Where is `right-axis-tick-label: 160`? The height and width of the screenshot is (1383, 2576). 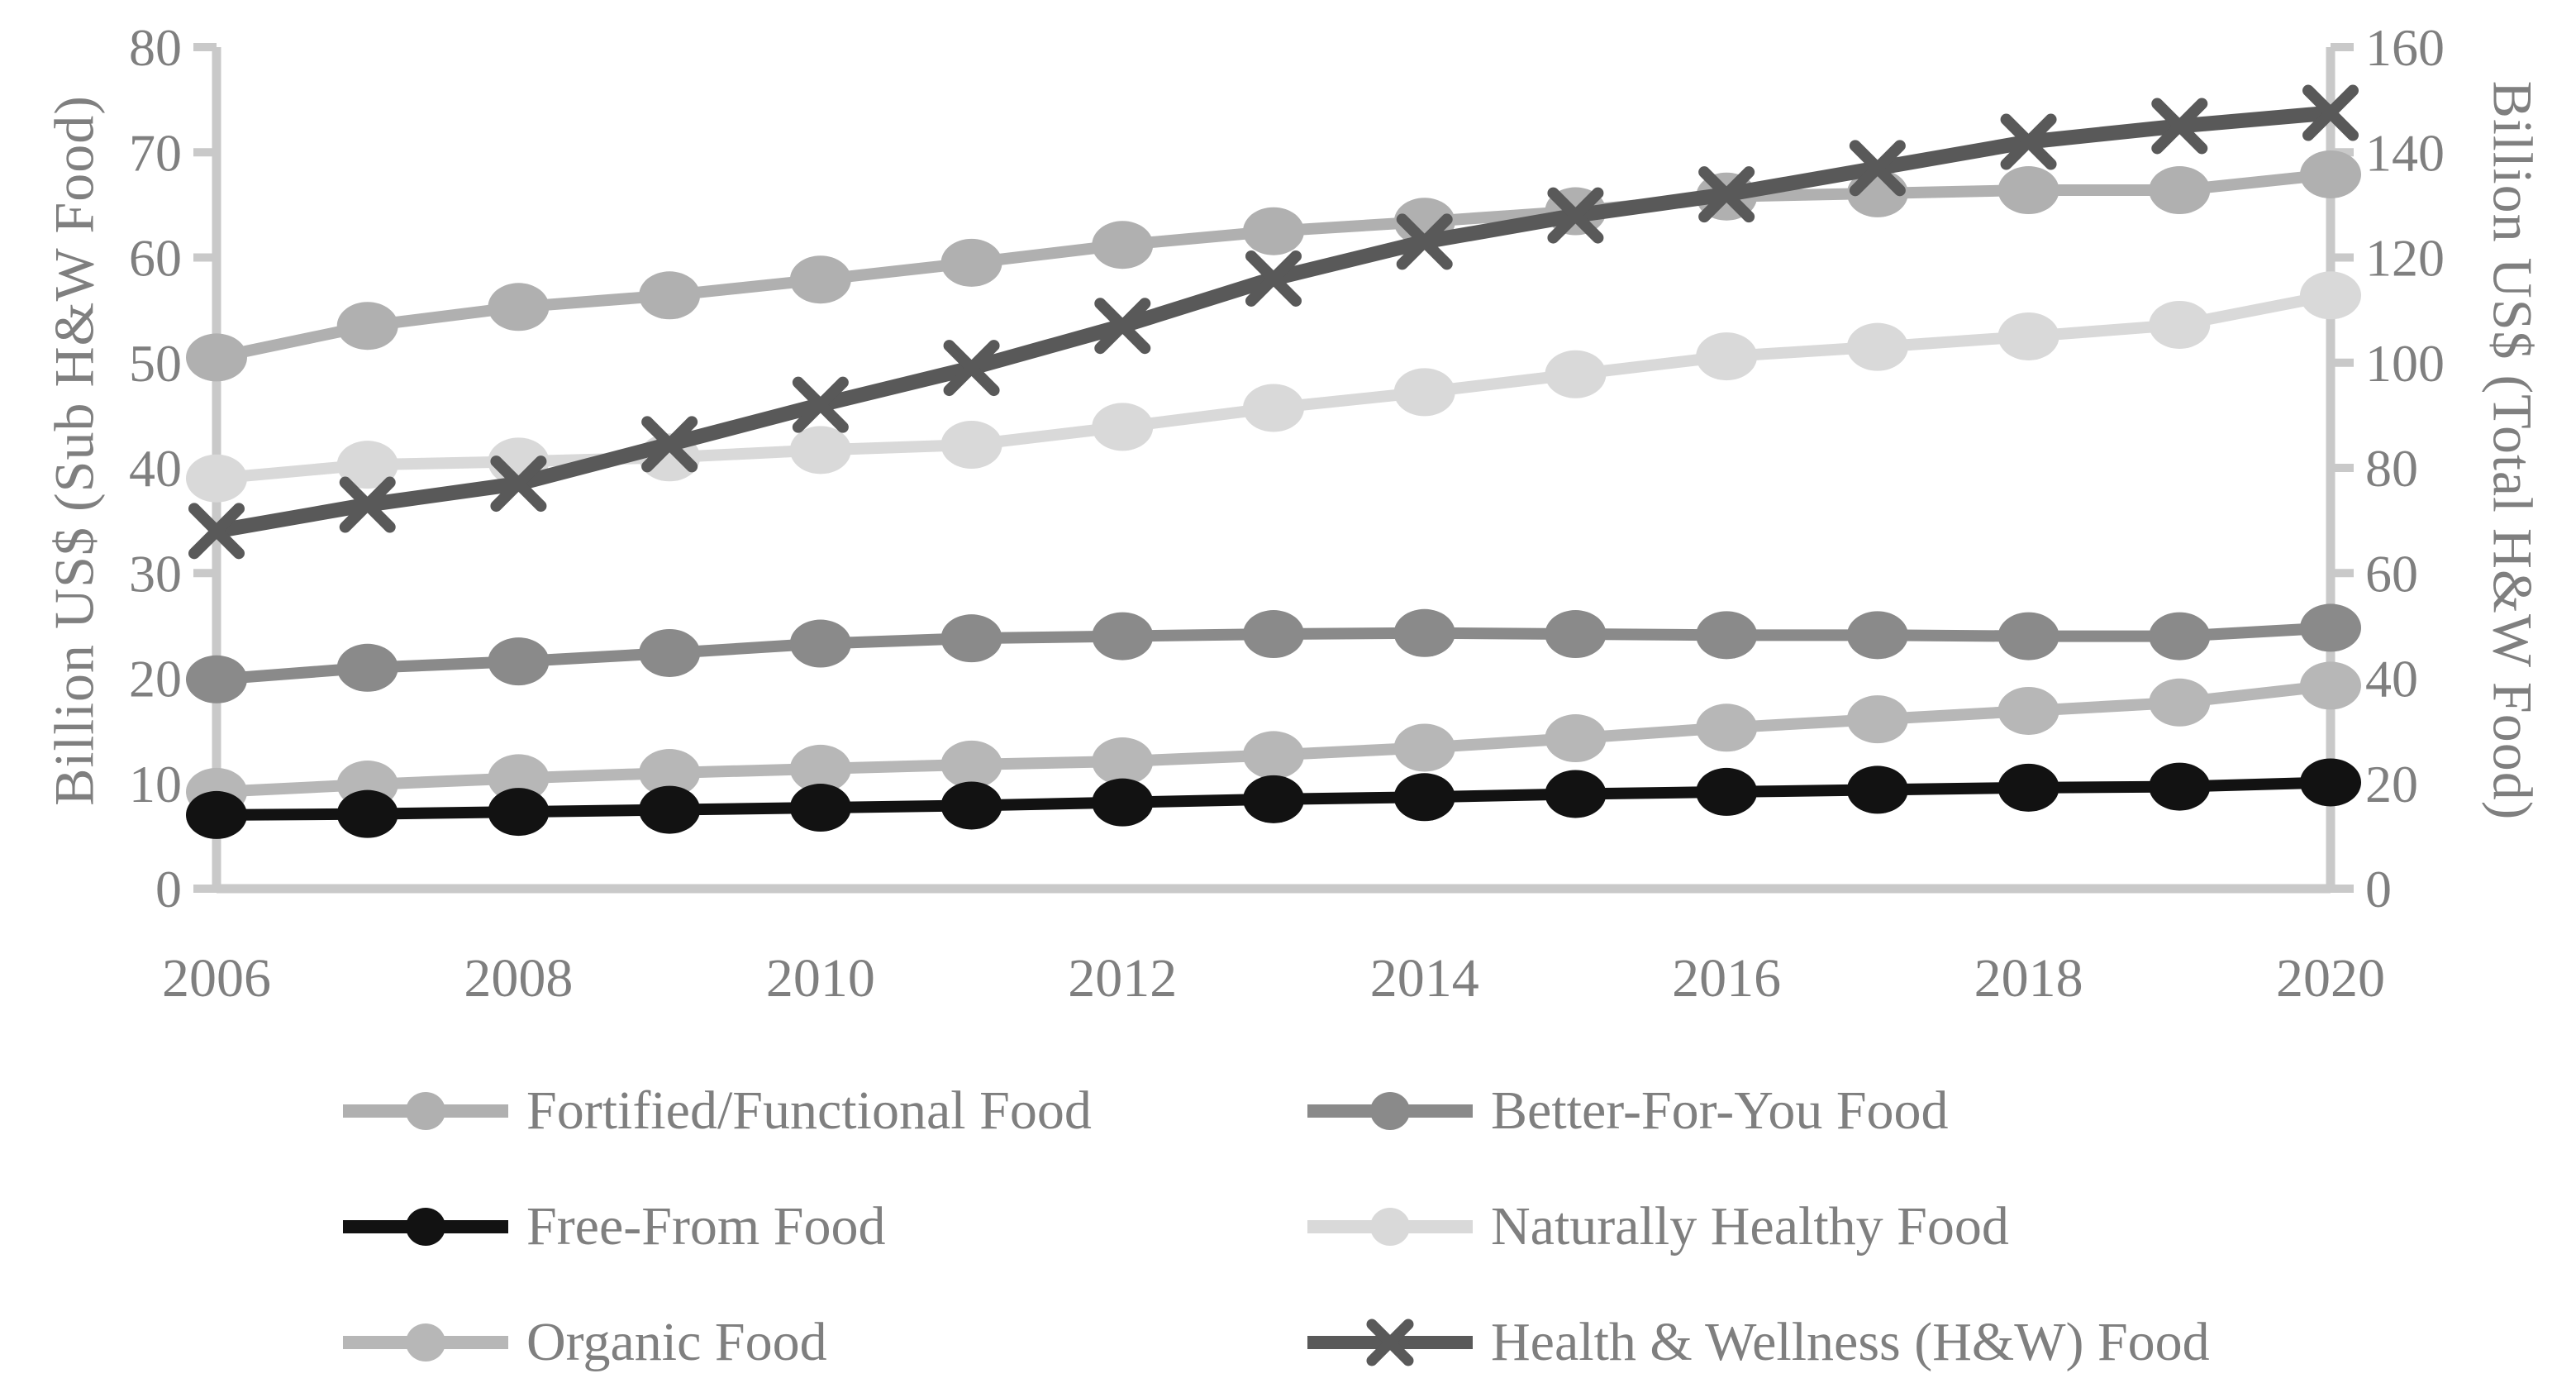
right-axis-tick-label: 160 is located at coordinates (2405, 47).